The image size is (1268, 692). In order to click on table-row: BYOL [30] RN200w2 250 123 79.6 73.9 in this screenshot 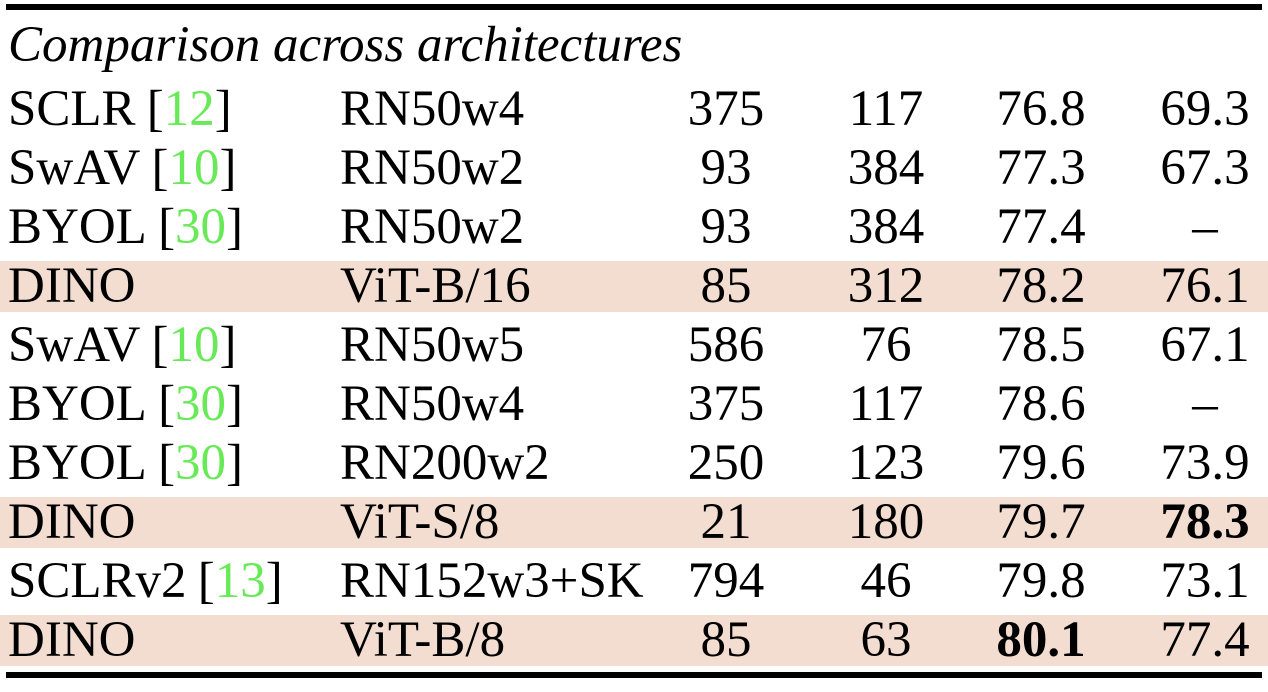, I will do `click(634, 463)`.